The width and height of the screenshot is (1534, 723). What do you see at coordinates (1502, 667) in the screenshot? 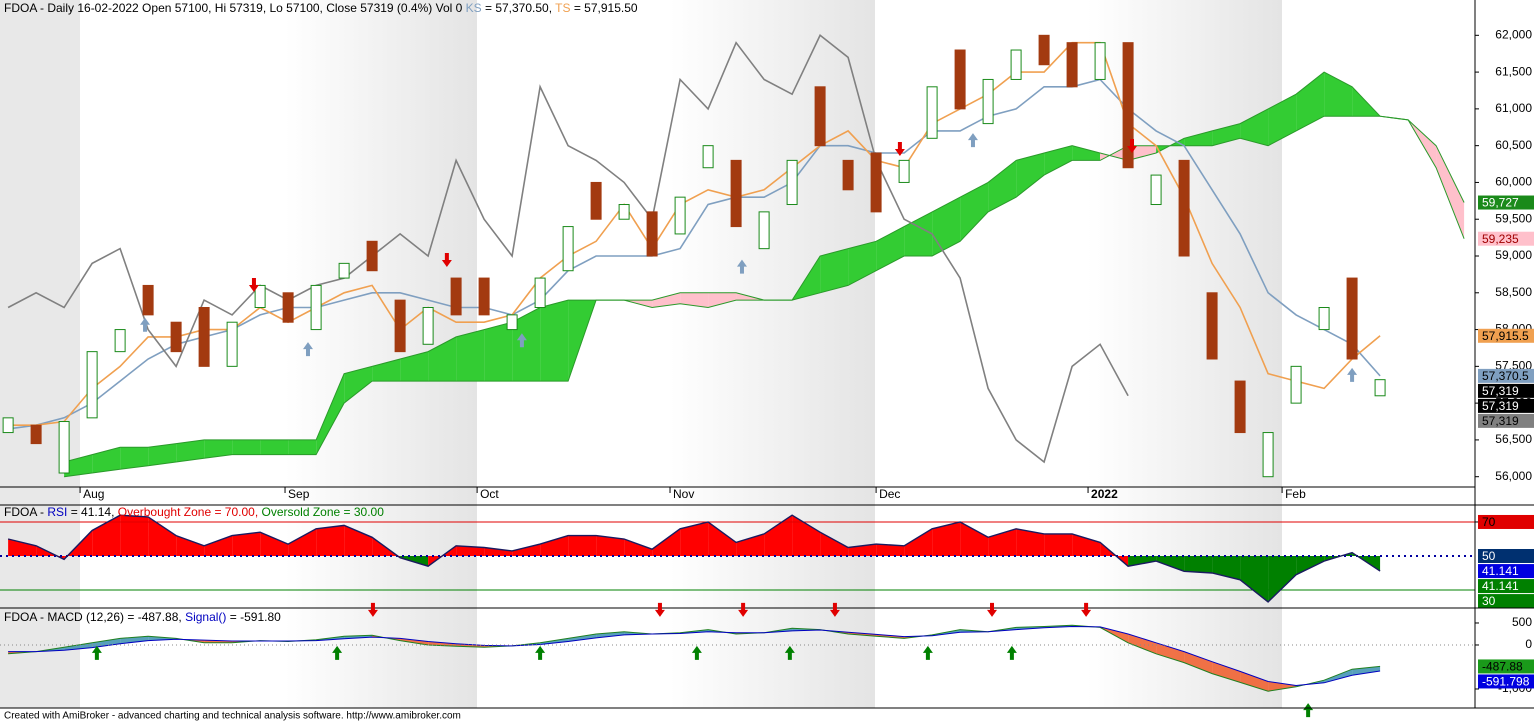
I see `value-box-label: -487.88` at bounding box center [1502, 667].